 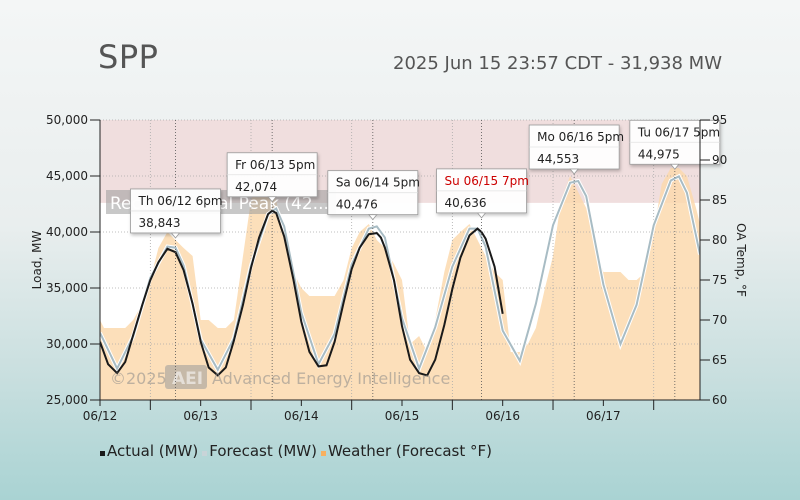 I want to click on x-tick-label: 06/17, so click(x=603, y=416).